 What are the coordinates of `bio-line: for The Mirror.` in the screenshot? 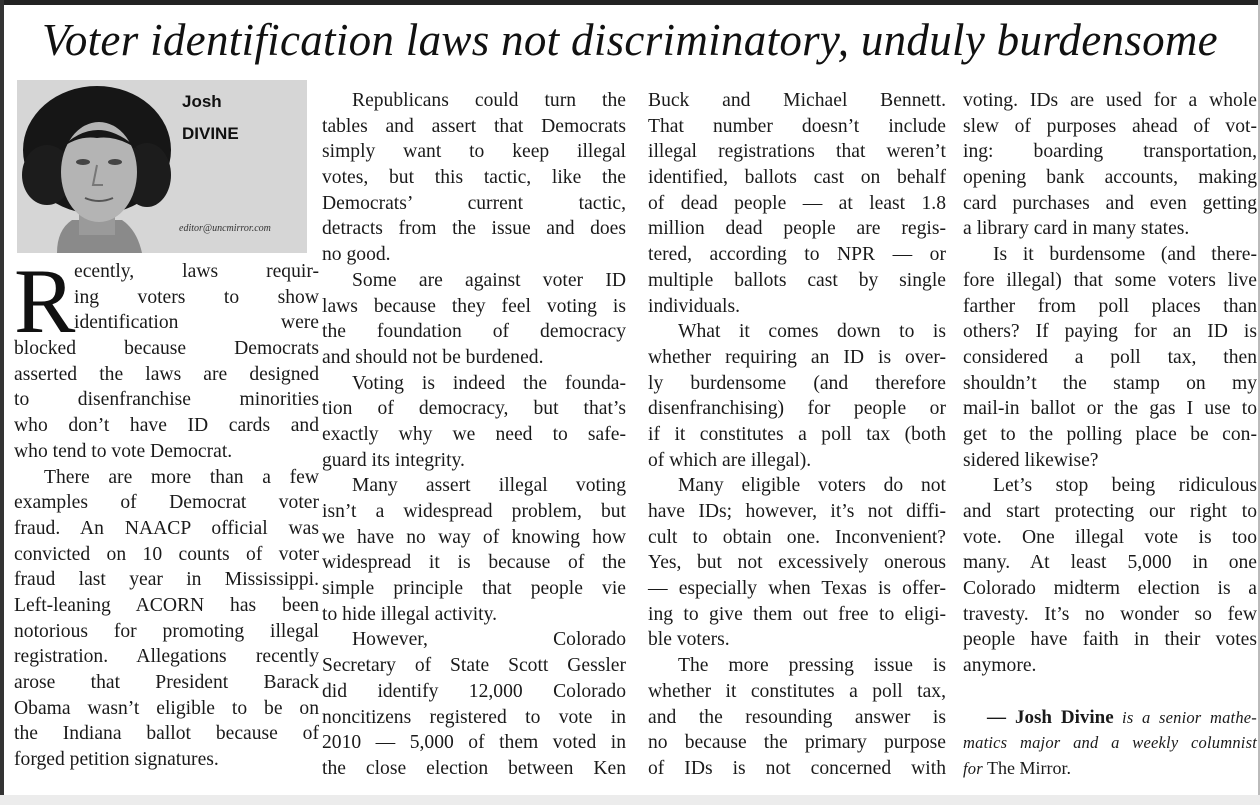 It's located at (1110, 769).